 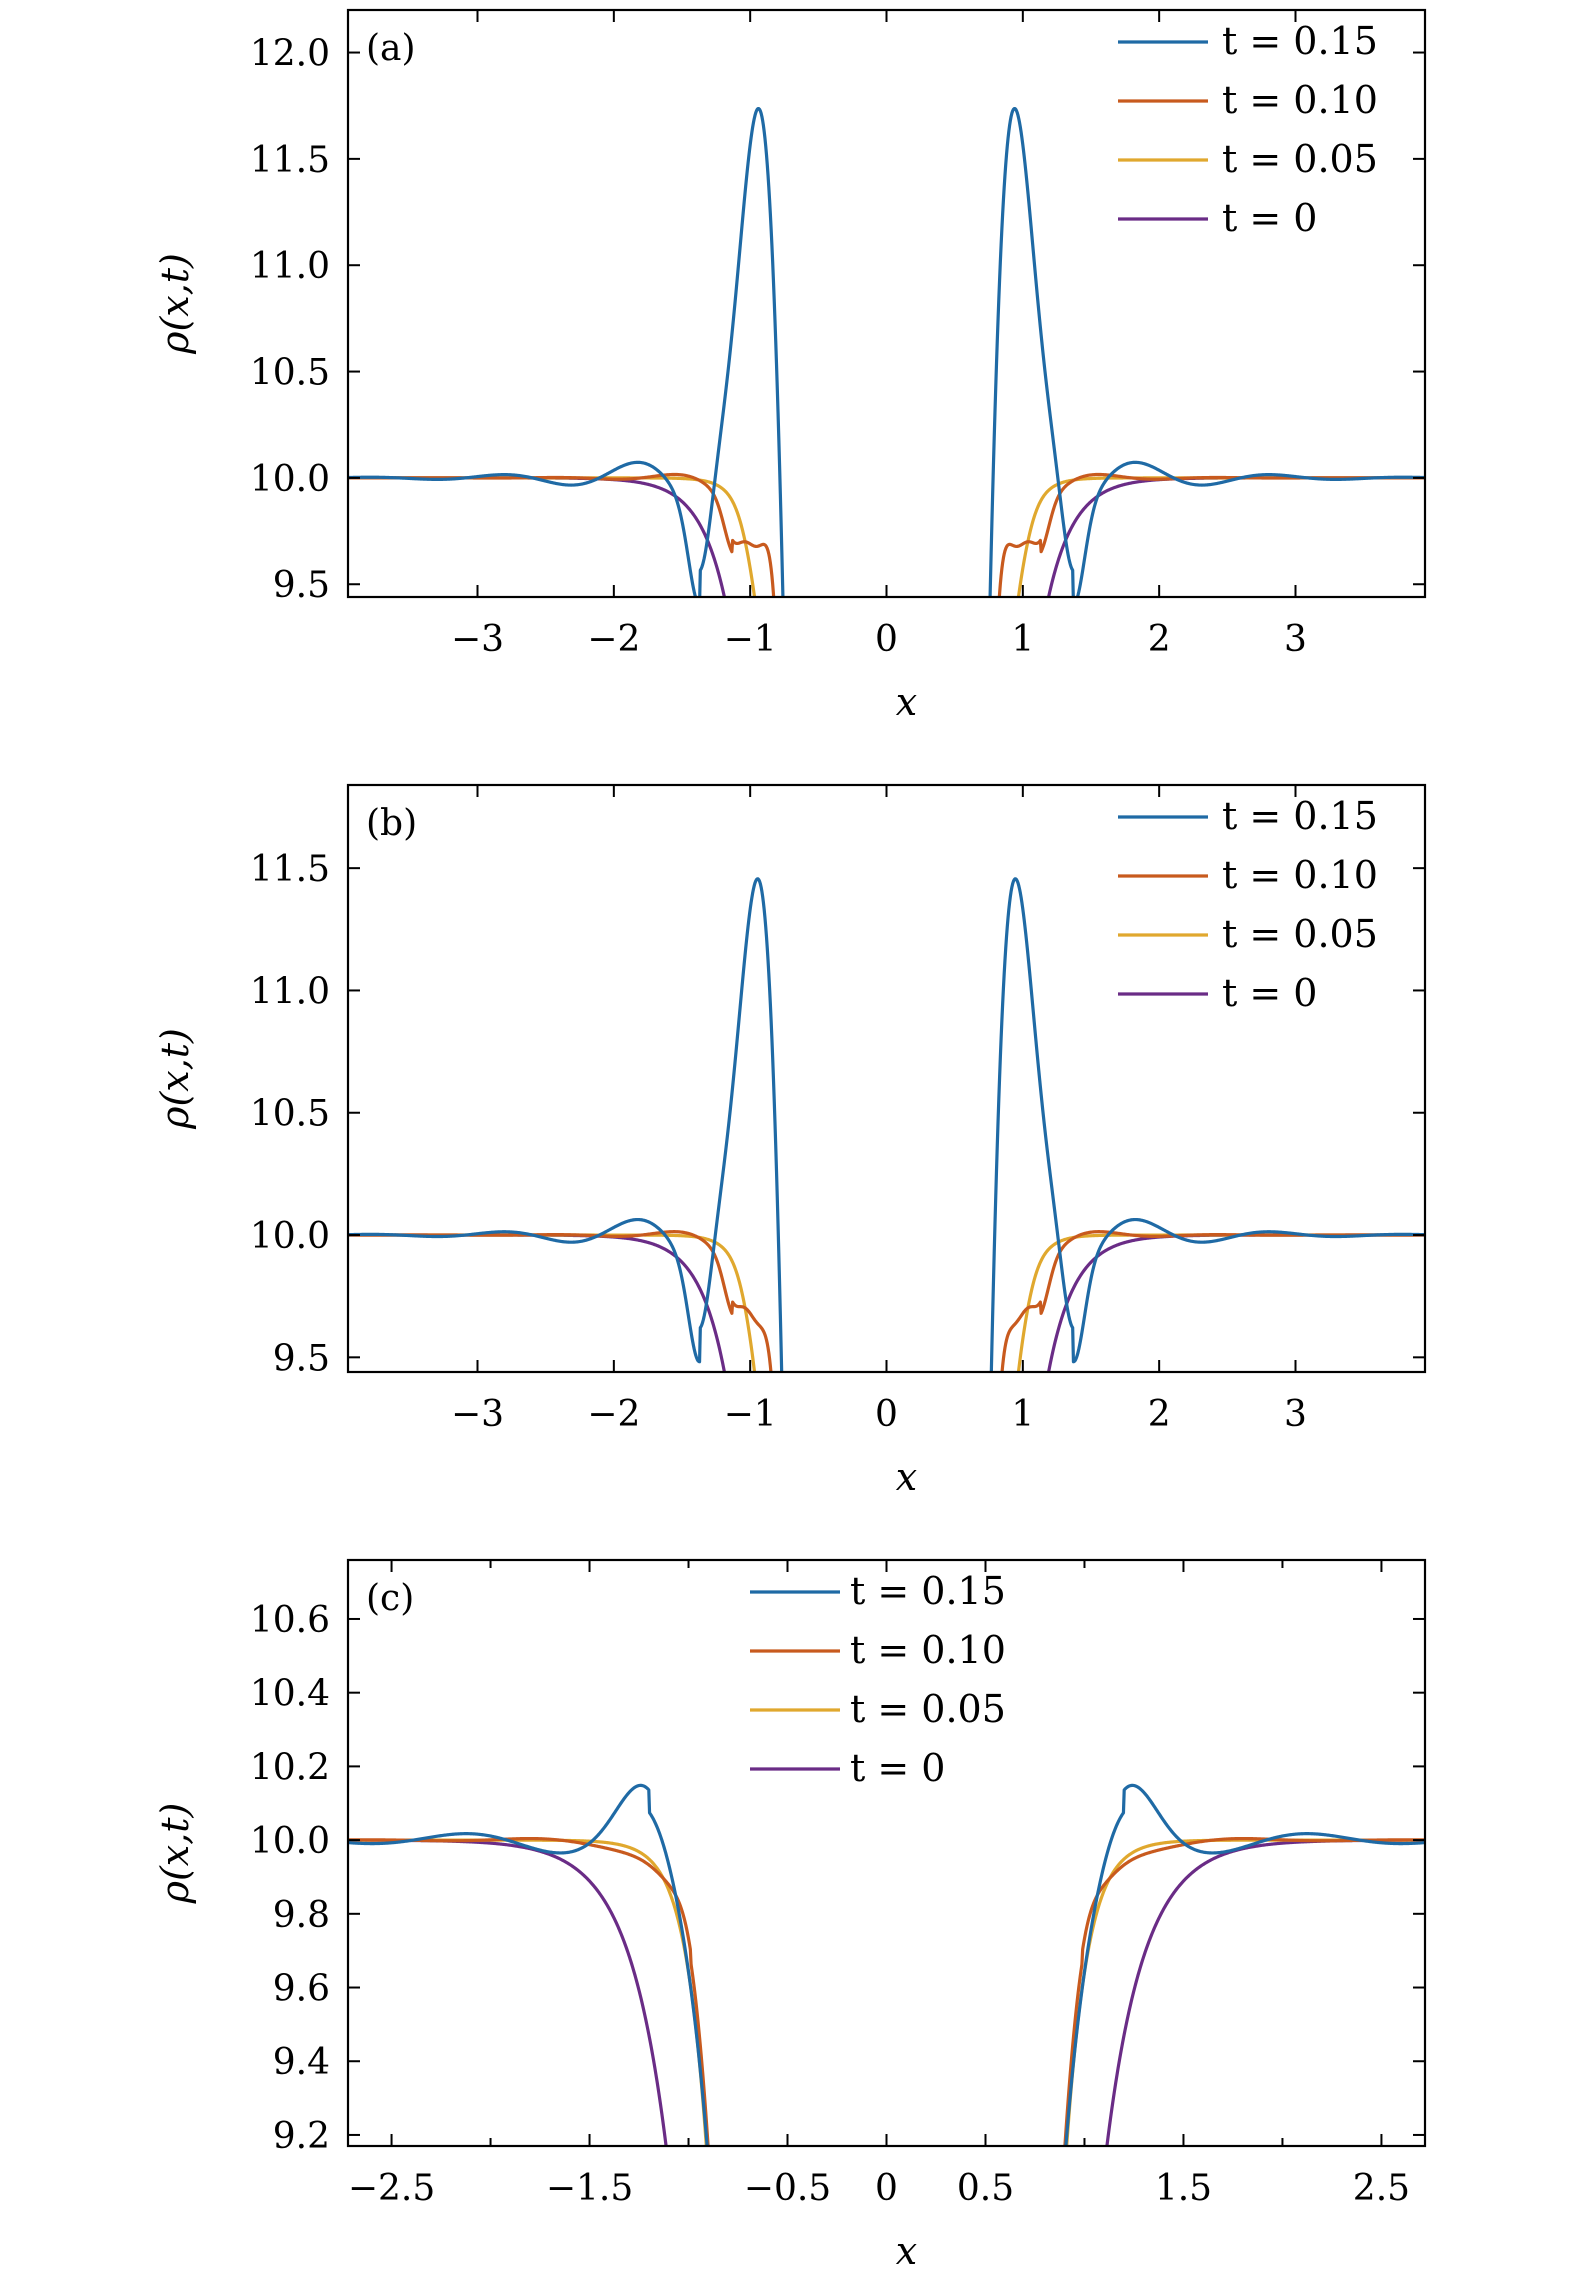 What do you see at coordinates (290, 1694) in the screenshot?
I see `y-tick-label: 10.4` at bounding box center [290, 1694].